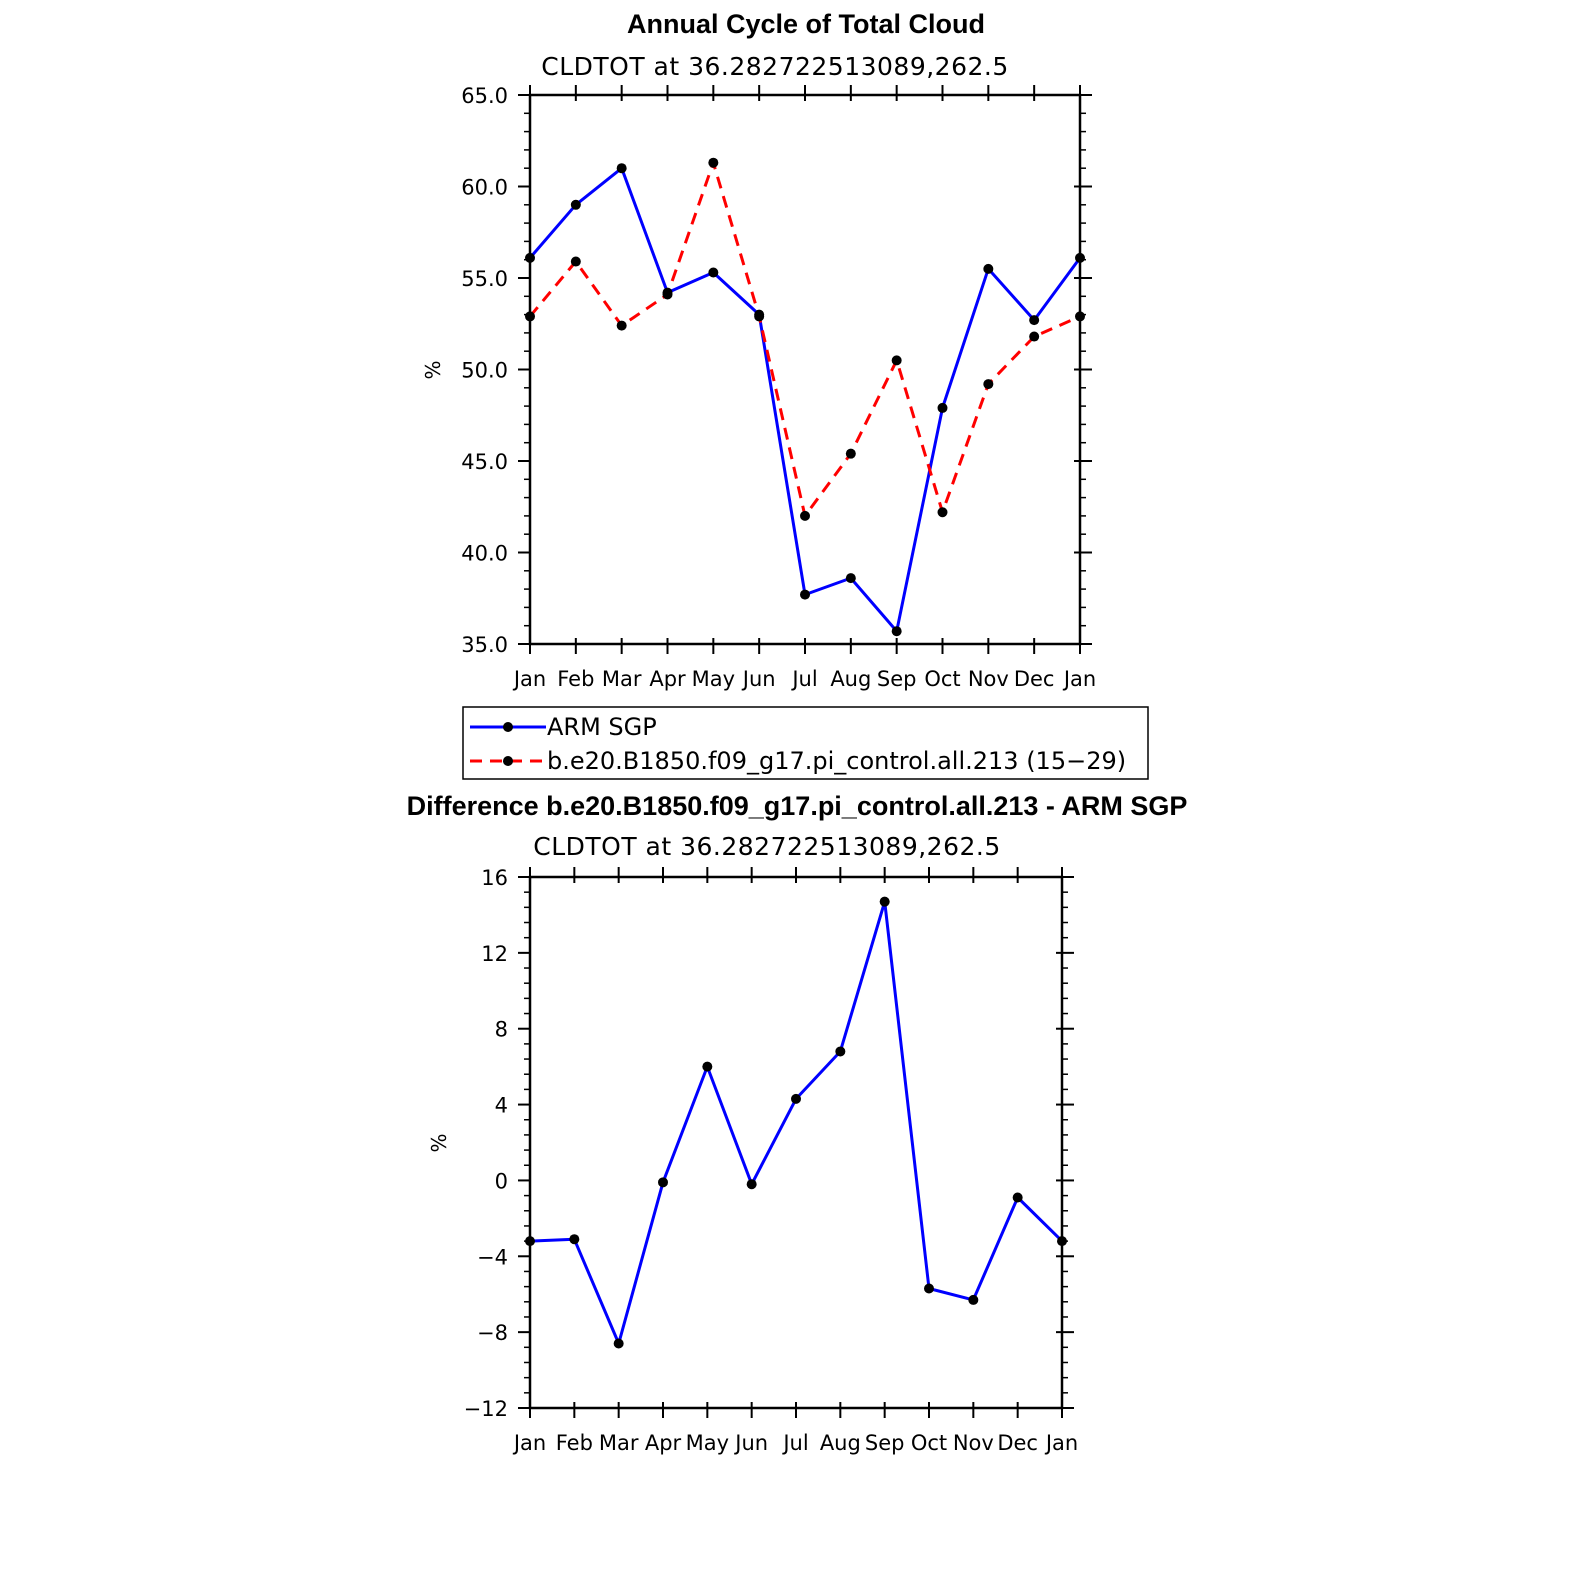  What do you see at coordinates (667, 679) in the screenshot?
I see `chart1-xtick-label: Apr` at bounding box center [667, 679].